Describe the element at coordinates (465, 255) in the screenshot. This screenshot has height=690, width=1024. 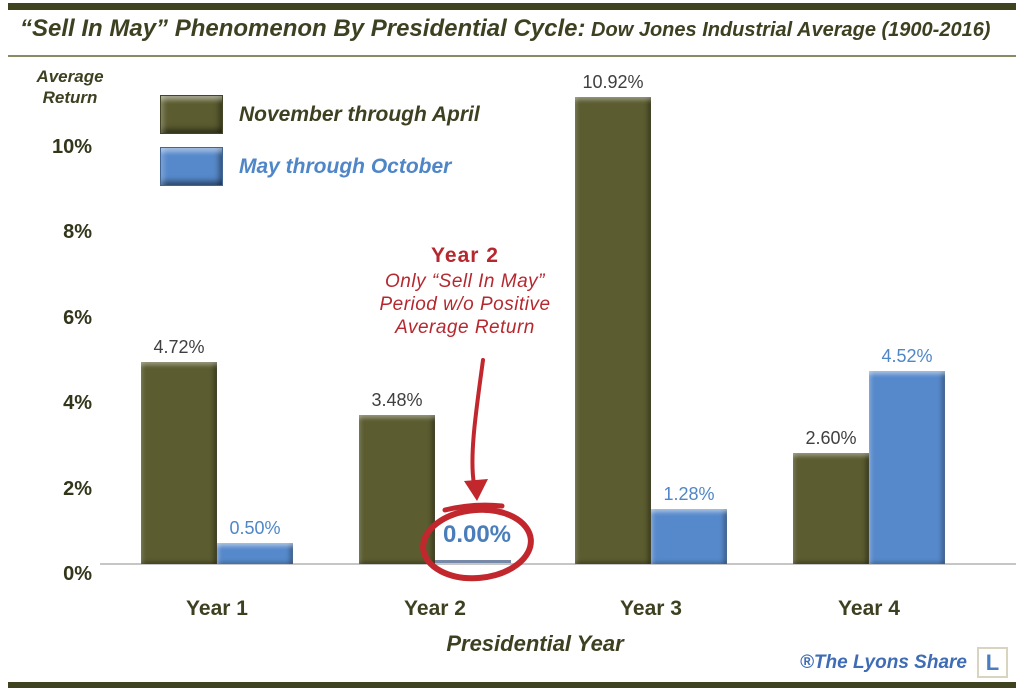
I see `annotation-heading: Year 2` at that location.